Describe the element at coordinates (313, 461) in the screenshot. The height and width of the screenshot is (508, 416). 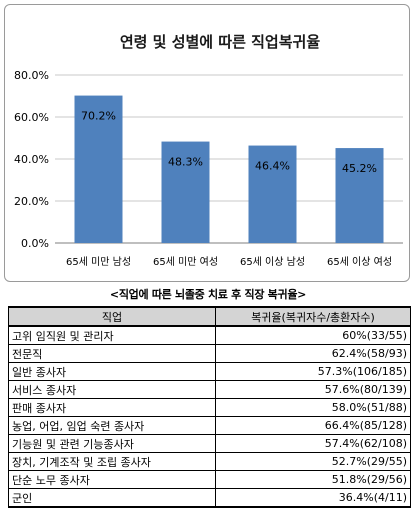
I see `rate-cell: 52.7%(29/55)` at that location.